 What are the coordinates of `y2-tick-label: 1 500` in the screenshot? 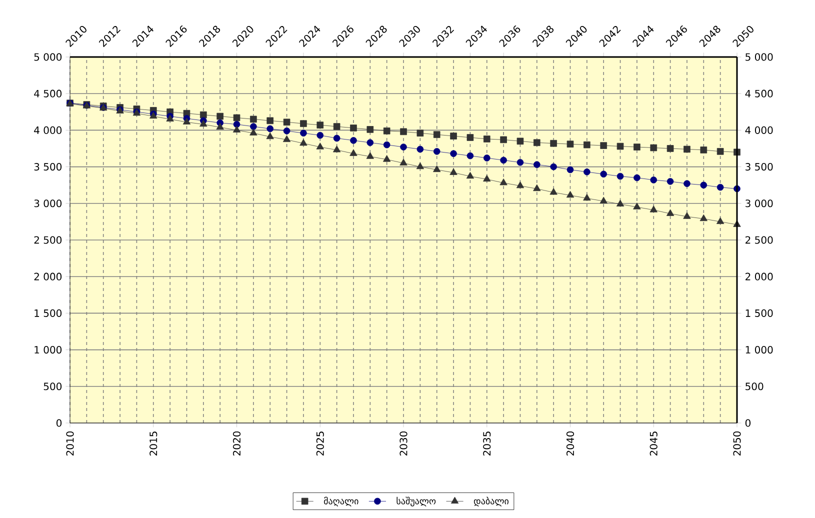 It's located at (48, 313).